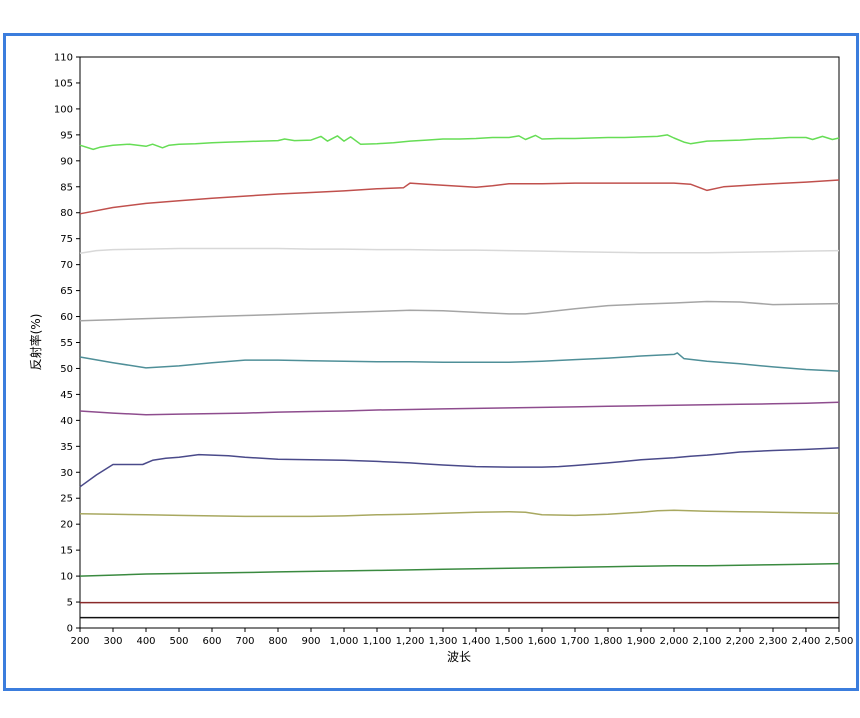  Describe the element at coordinates (66, 525) in the screenshot. I see `y-tick-label: 20` at that location.